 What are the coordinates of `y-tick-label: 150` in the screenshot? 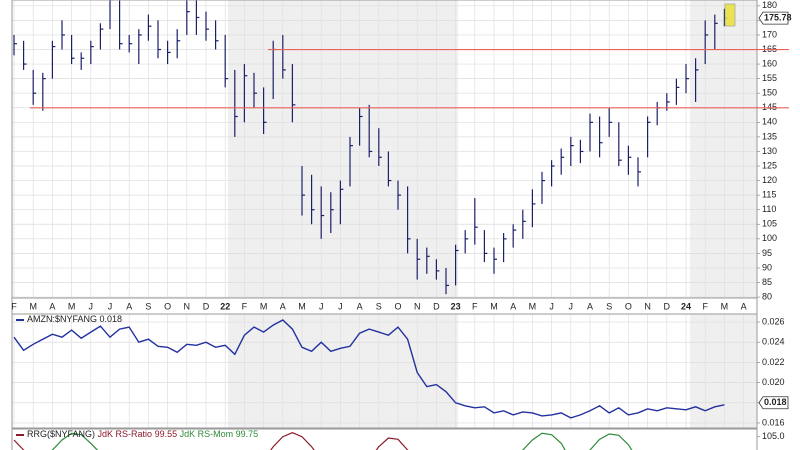 It's located at (769, 93).